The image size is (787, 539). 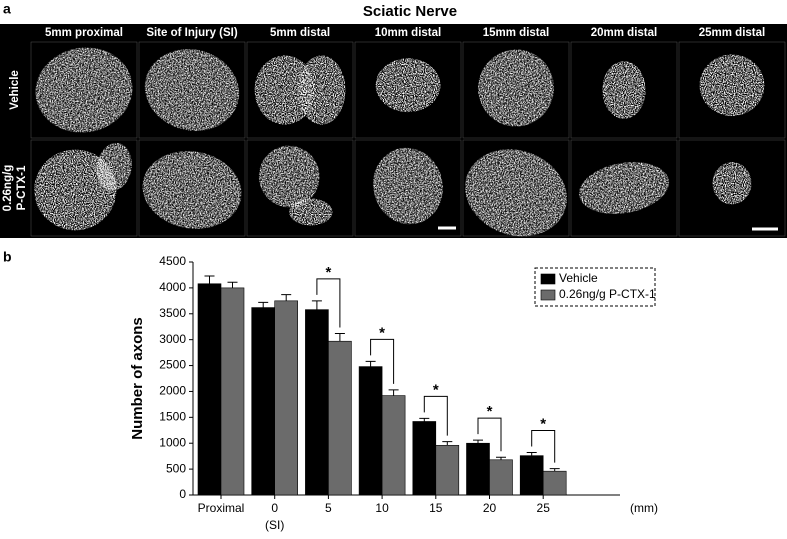 I want to click on x-tick-label: Proximal, so click(x=221, y=508).